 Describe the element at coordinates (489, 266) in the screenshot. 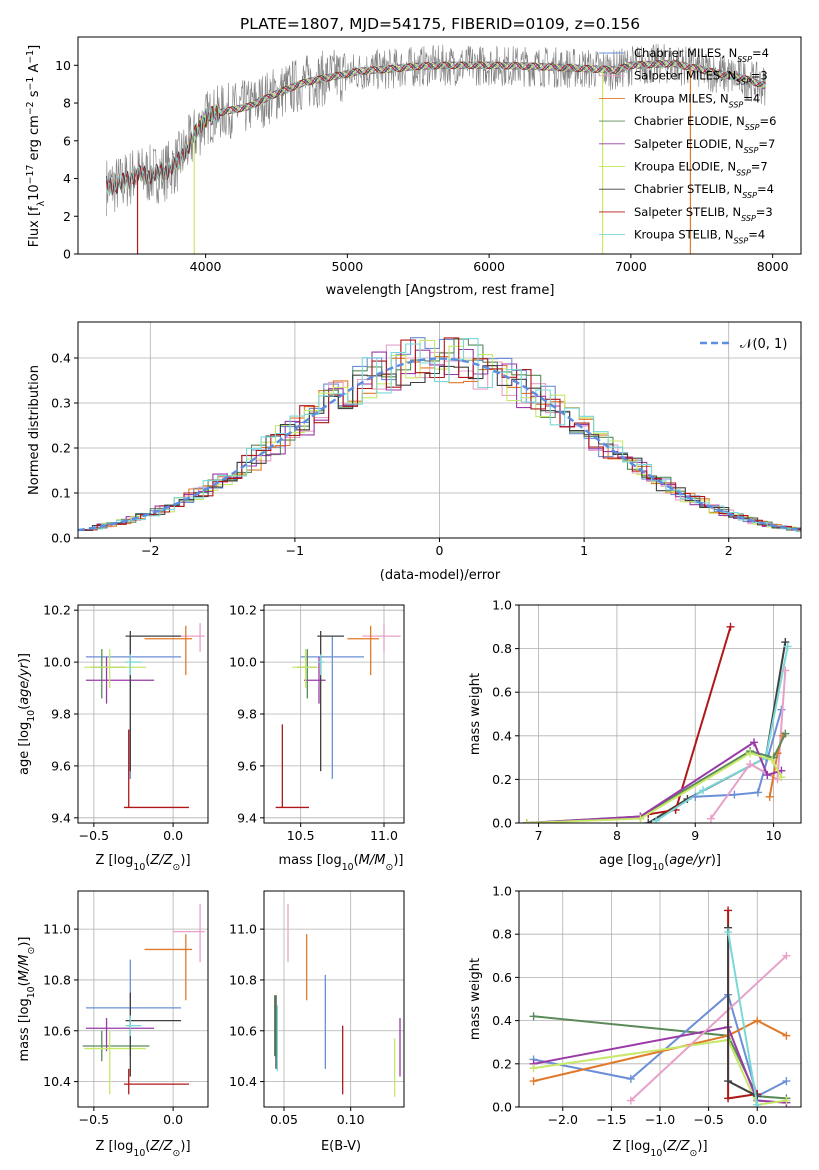

I see `x-tick-label: 6000` at that location.